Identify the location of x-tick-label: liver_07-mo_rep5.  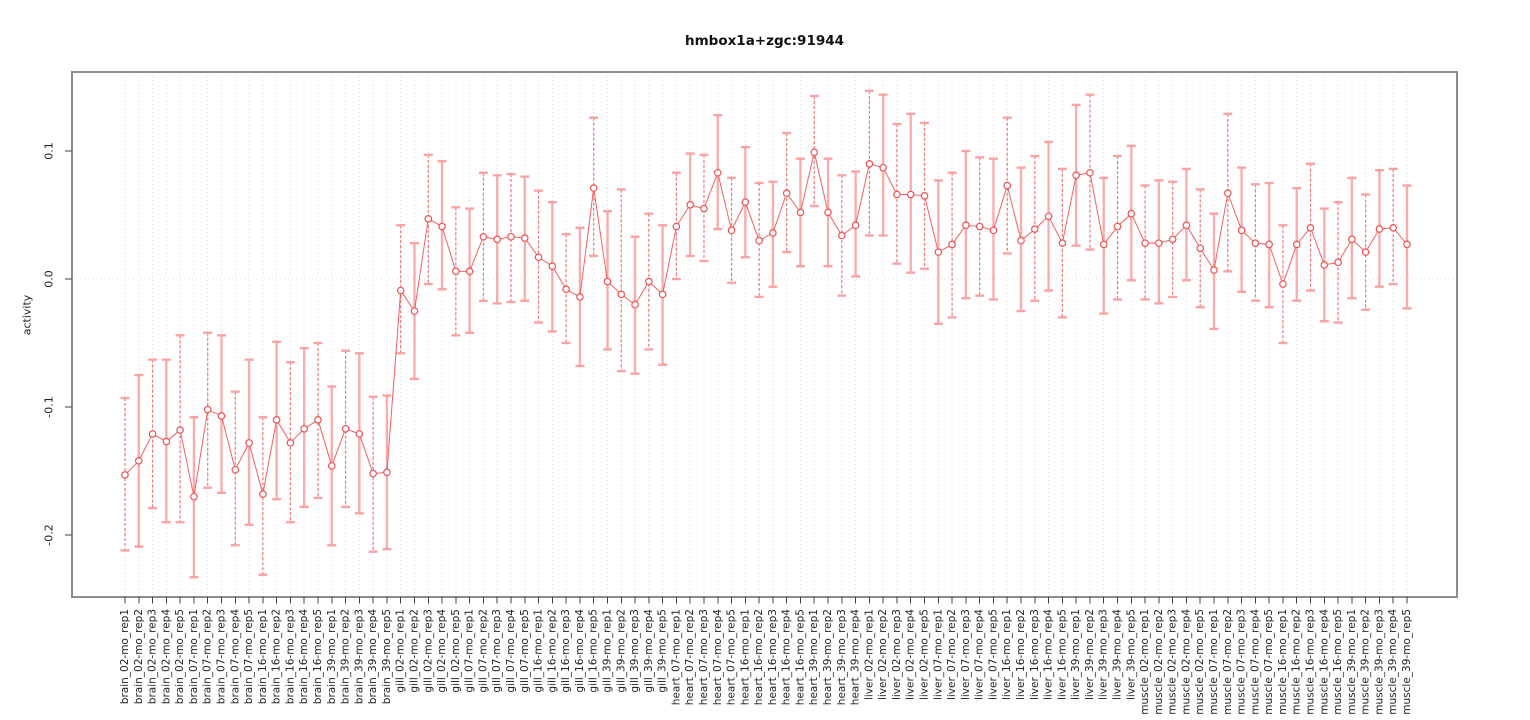
(993, 654).